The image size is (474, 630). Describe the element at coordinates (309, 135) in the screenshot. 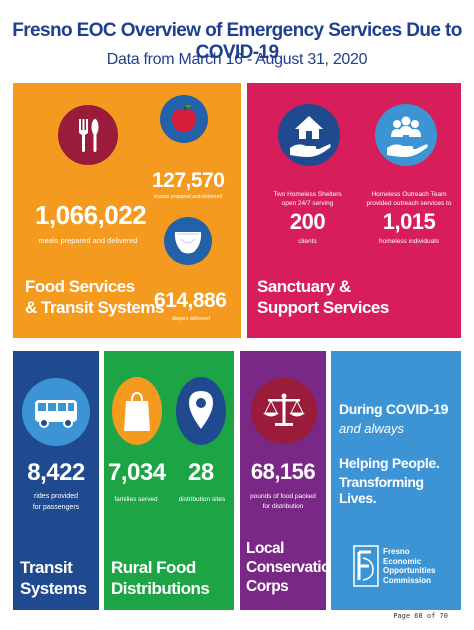

I see `house-hand-icon` at that location.